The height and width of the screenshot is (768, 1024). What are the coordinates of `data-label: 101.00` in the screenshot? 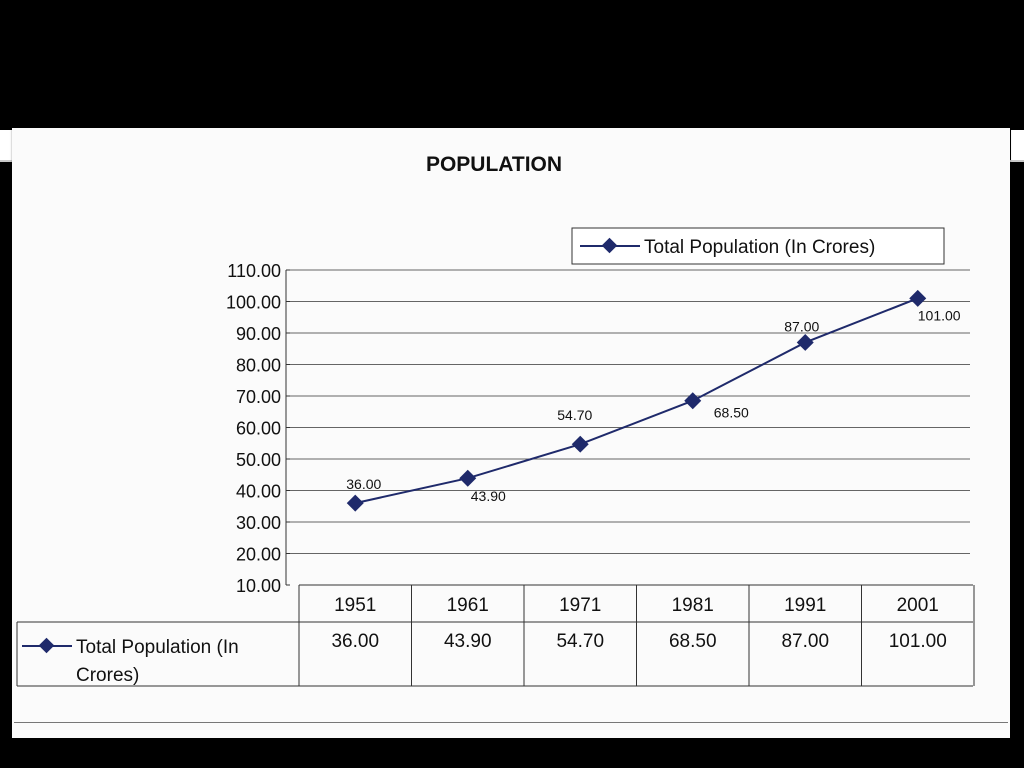 It's located at (939, 315).